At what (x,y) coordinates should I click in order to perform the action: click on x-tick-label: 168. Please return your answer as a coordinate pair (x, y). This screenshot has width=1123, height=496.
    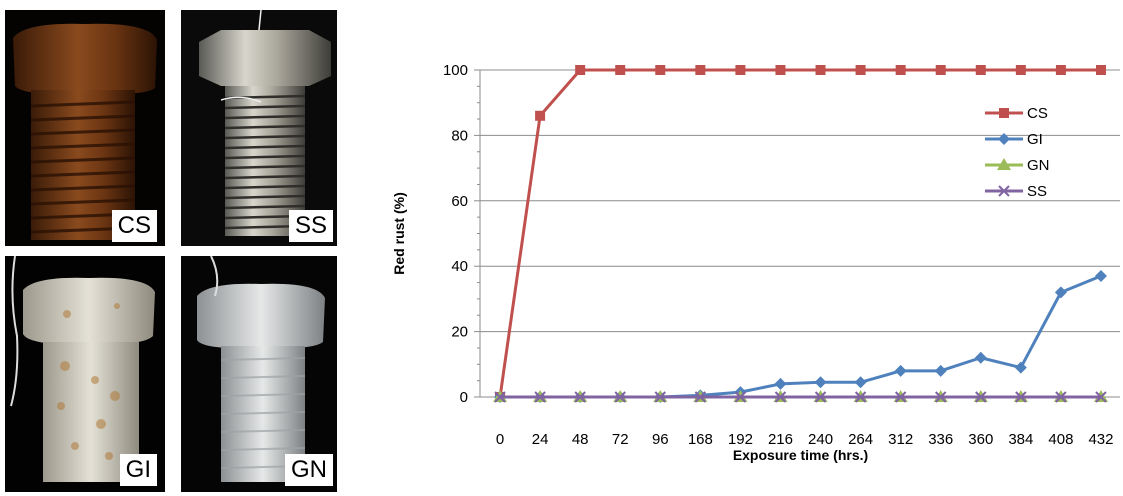
    Looking at the image, I should click on (700, 439).